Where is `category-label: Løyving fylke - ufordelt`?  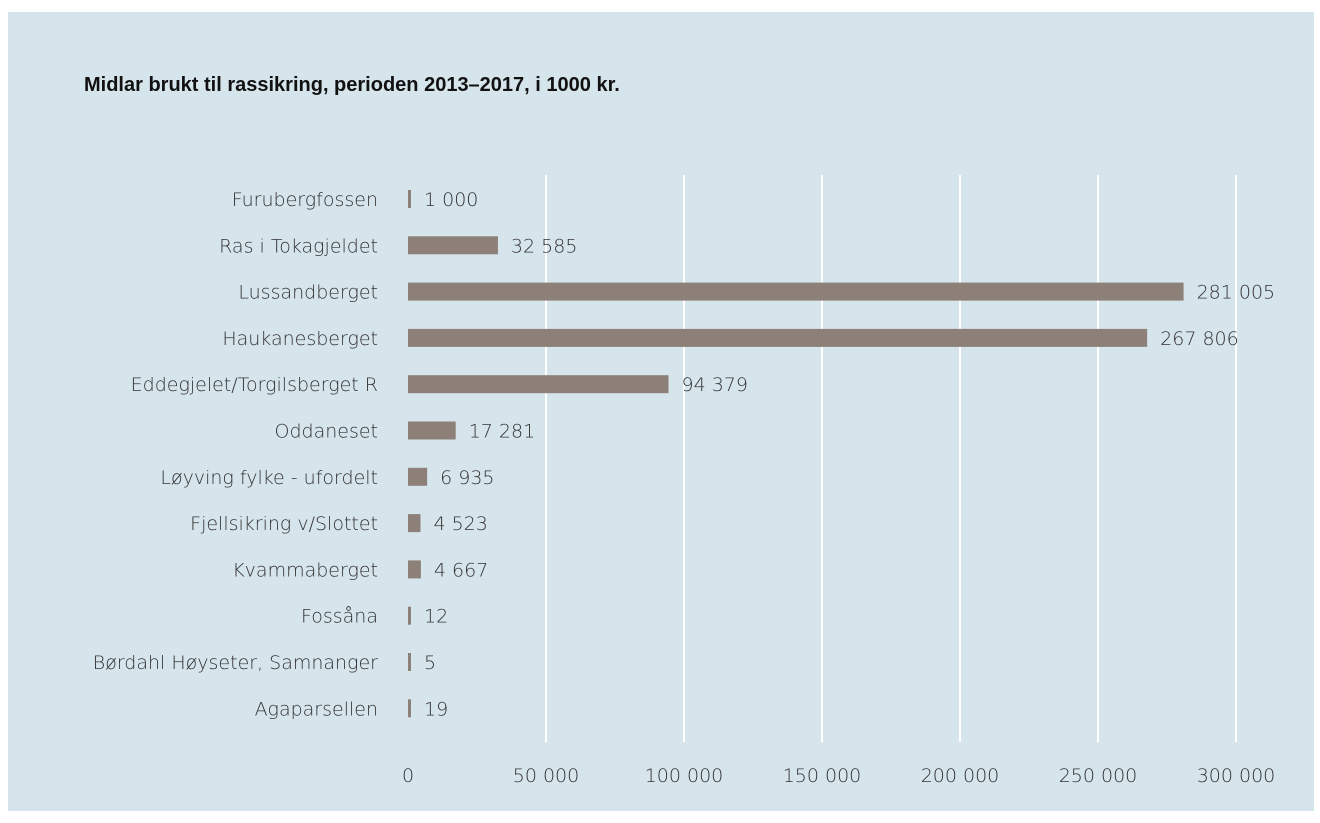
category-label: Løyving fylke - ufordelt is located at coordinates (269, 478).